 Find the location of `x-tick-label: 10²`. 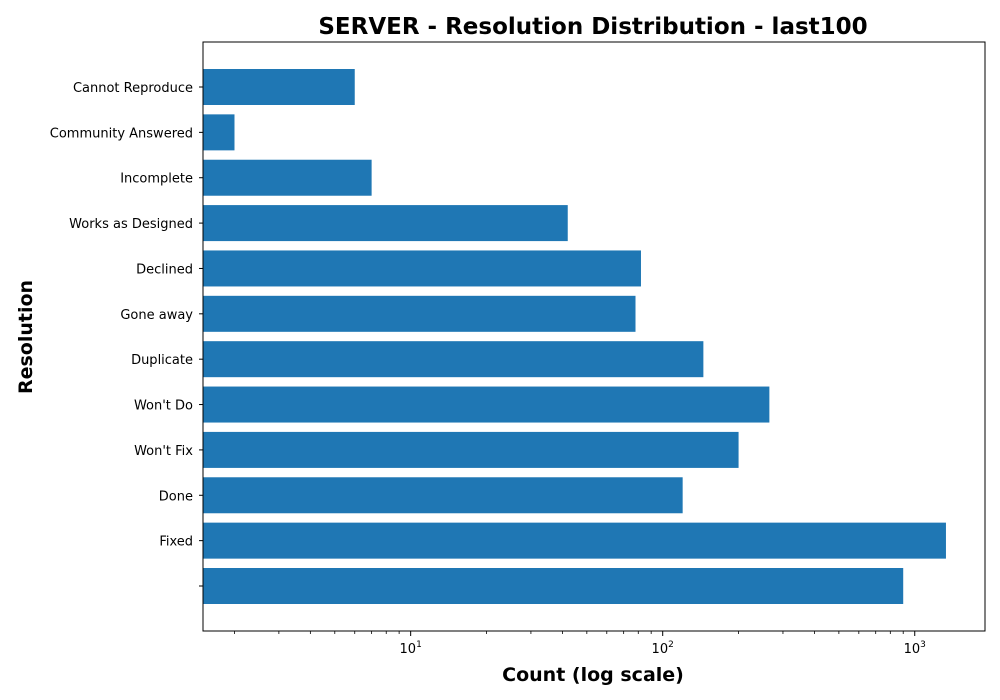

x-tick-label: 10² is located at coordinates (663, 648).